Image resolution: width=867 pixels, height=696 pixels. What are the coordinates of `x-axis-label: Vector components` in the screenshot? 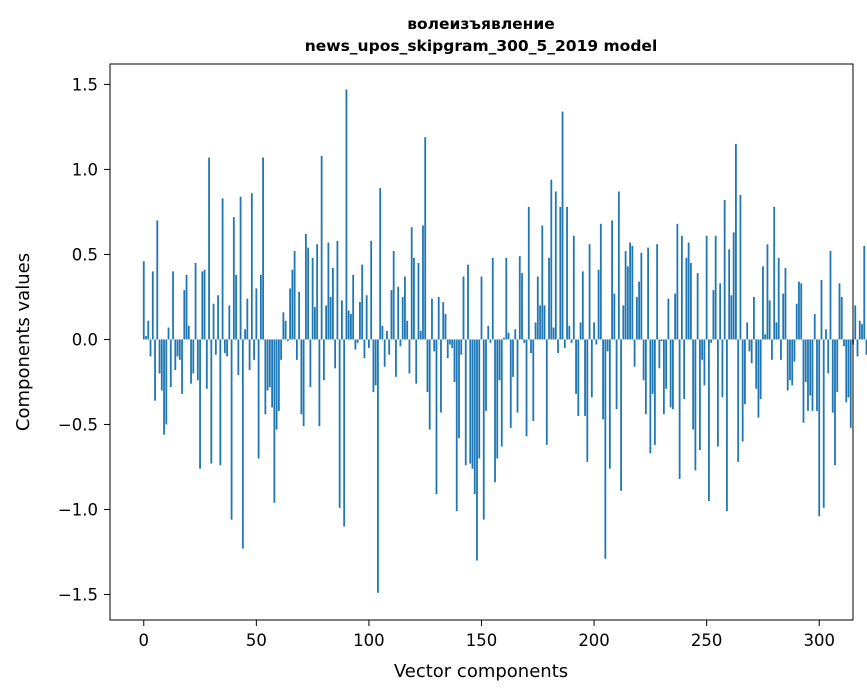 It's located at (481, 671).